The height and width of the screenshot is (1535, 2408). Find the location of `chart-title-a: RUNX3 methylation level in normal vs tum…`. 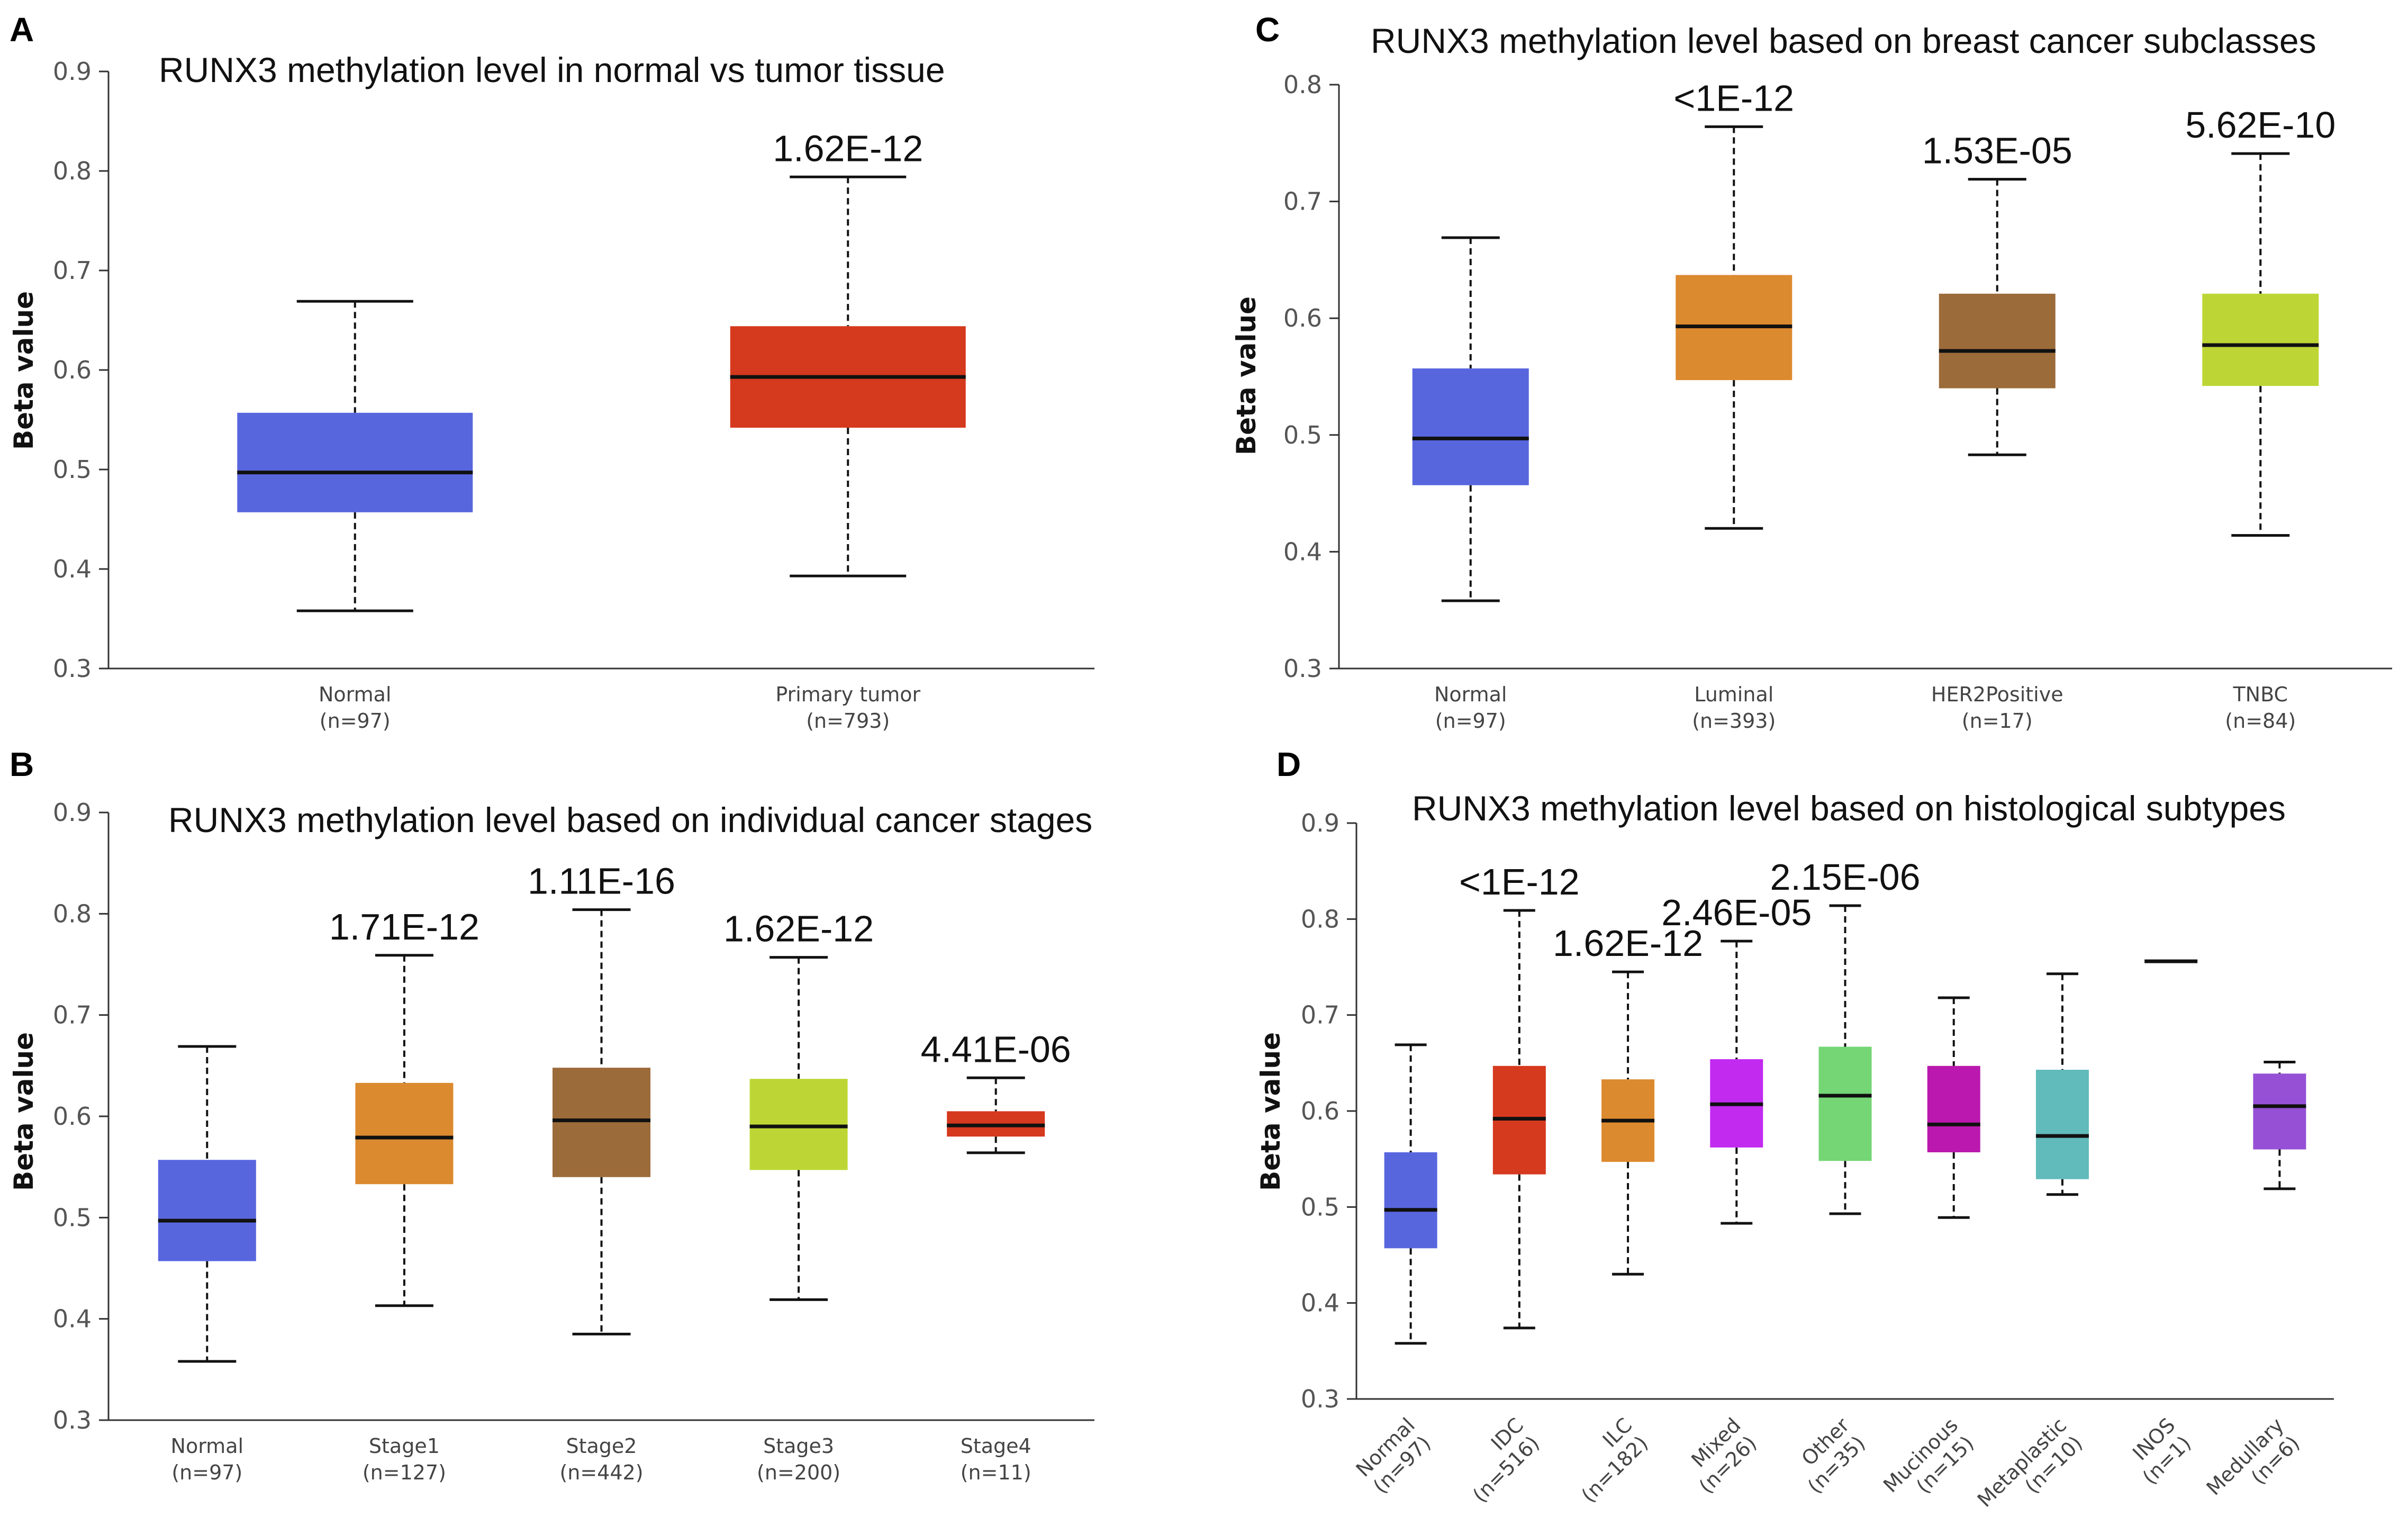

chart-title-a: RUNX3 methylation level in normal vs tum… is located at coordinates (552, 69).